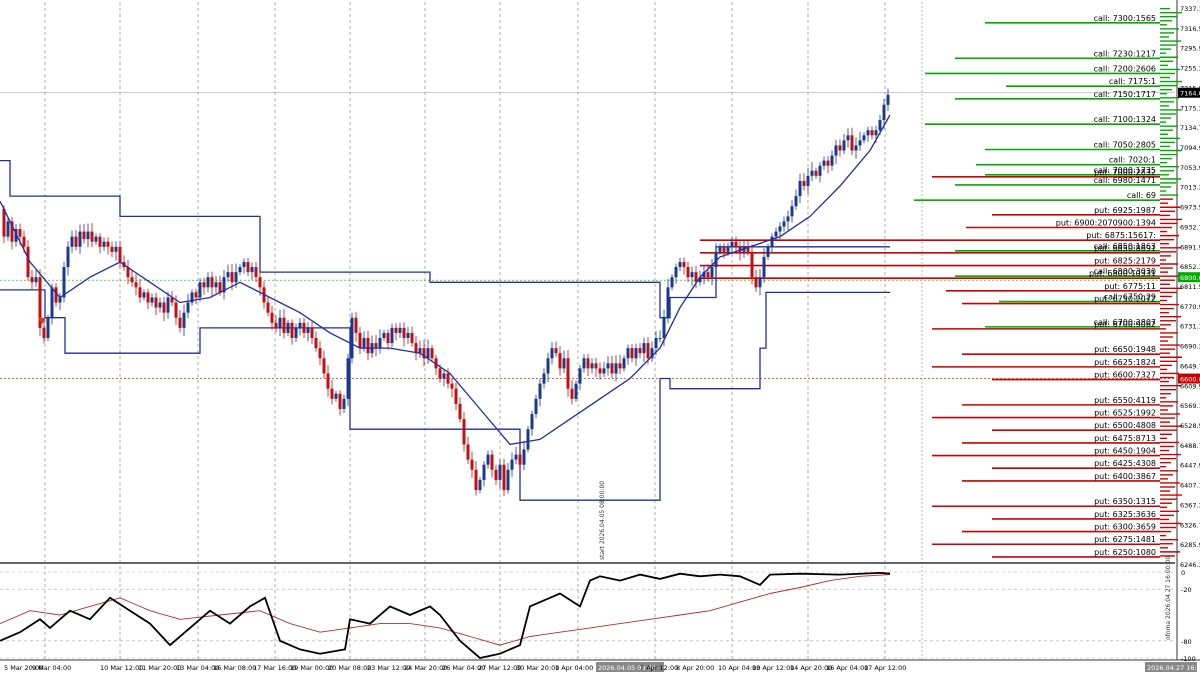 The width and height of the screenshot is (1200, 676). What do you see at coordinates (1190, 188) in the screenshot?
I see `price-tick-label: 7013.36` at bounding box center [1190, 188].